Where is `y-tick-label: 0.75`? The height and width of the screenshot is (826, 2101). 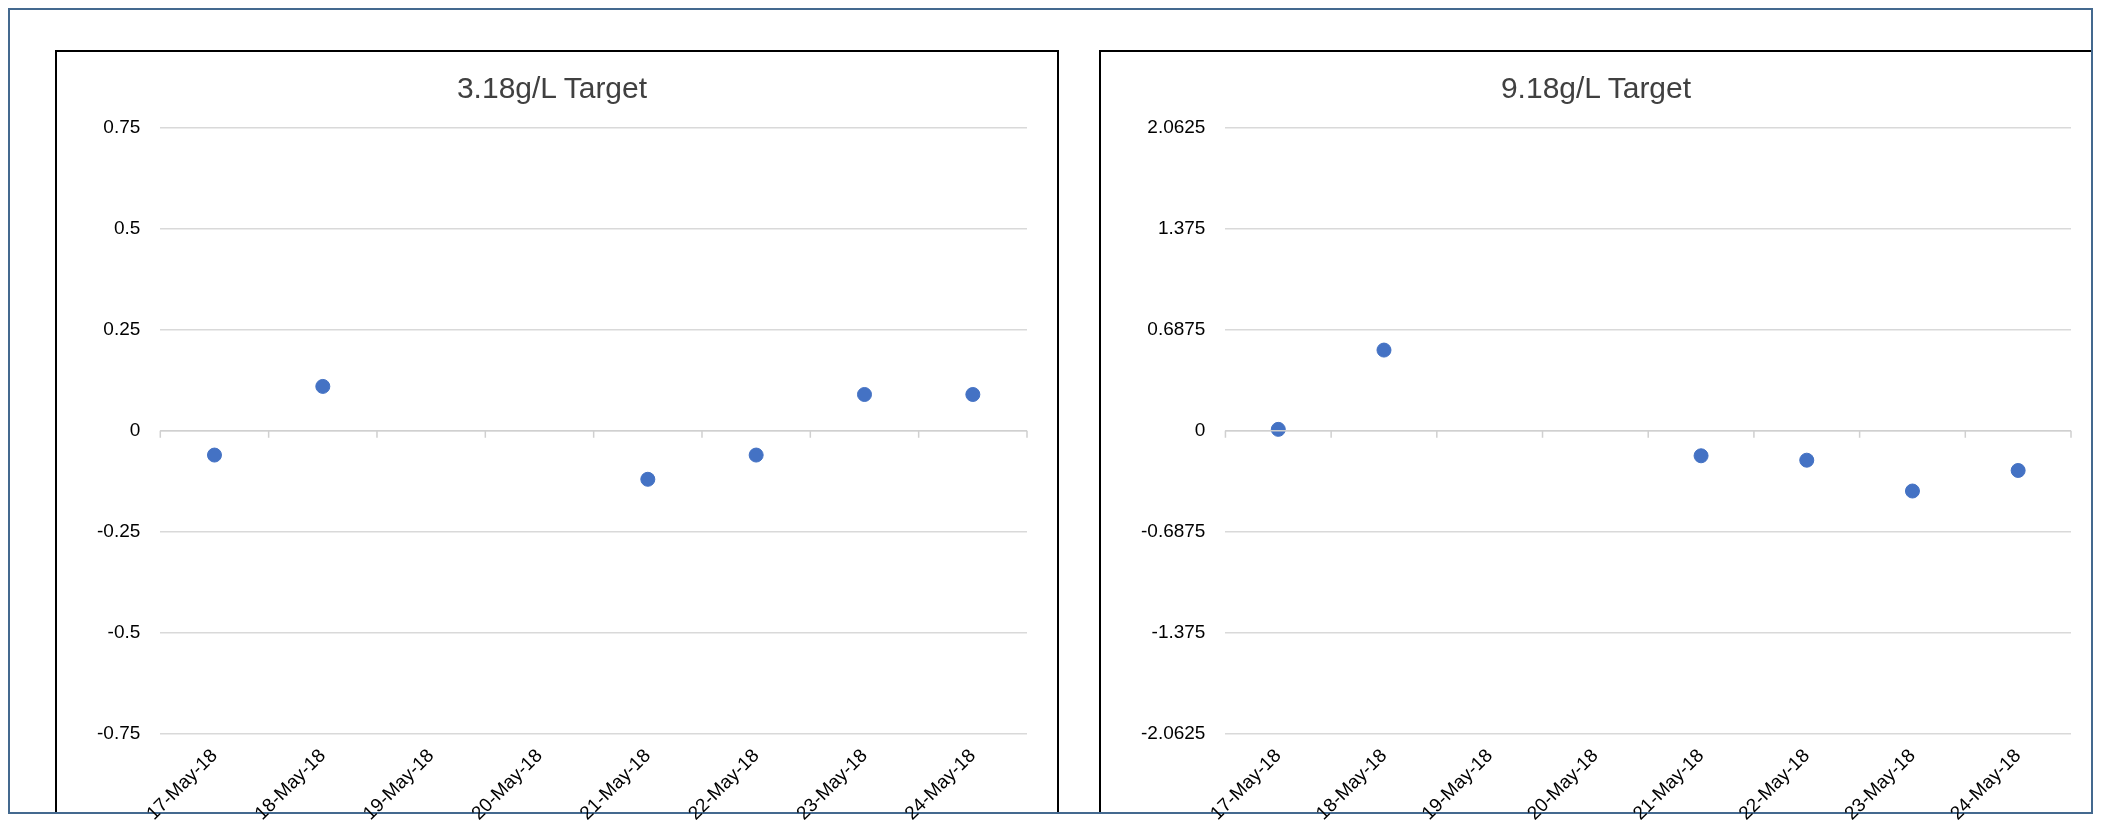
y-tick-label: 0.75 is located at coordinates (122, 127).